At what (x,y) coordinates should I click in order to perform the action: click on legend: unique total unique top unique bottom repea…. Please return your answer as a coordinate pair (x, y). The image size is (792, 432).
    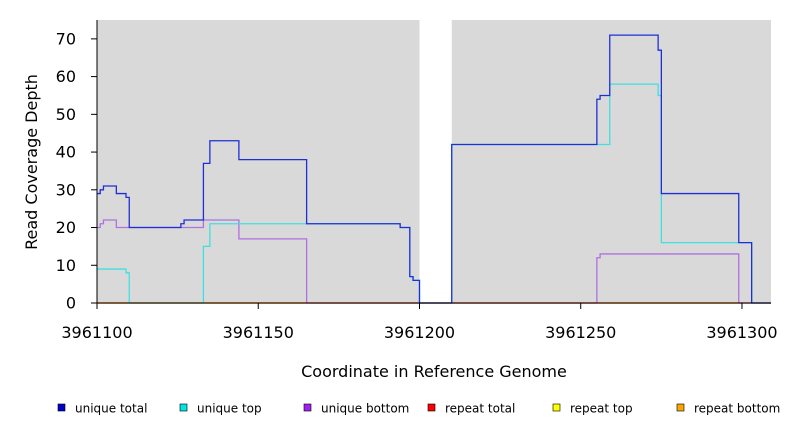
    Looking at the image, I should click on (418, 409).